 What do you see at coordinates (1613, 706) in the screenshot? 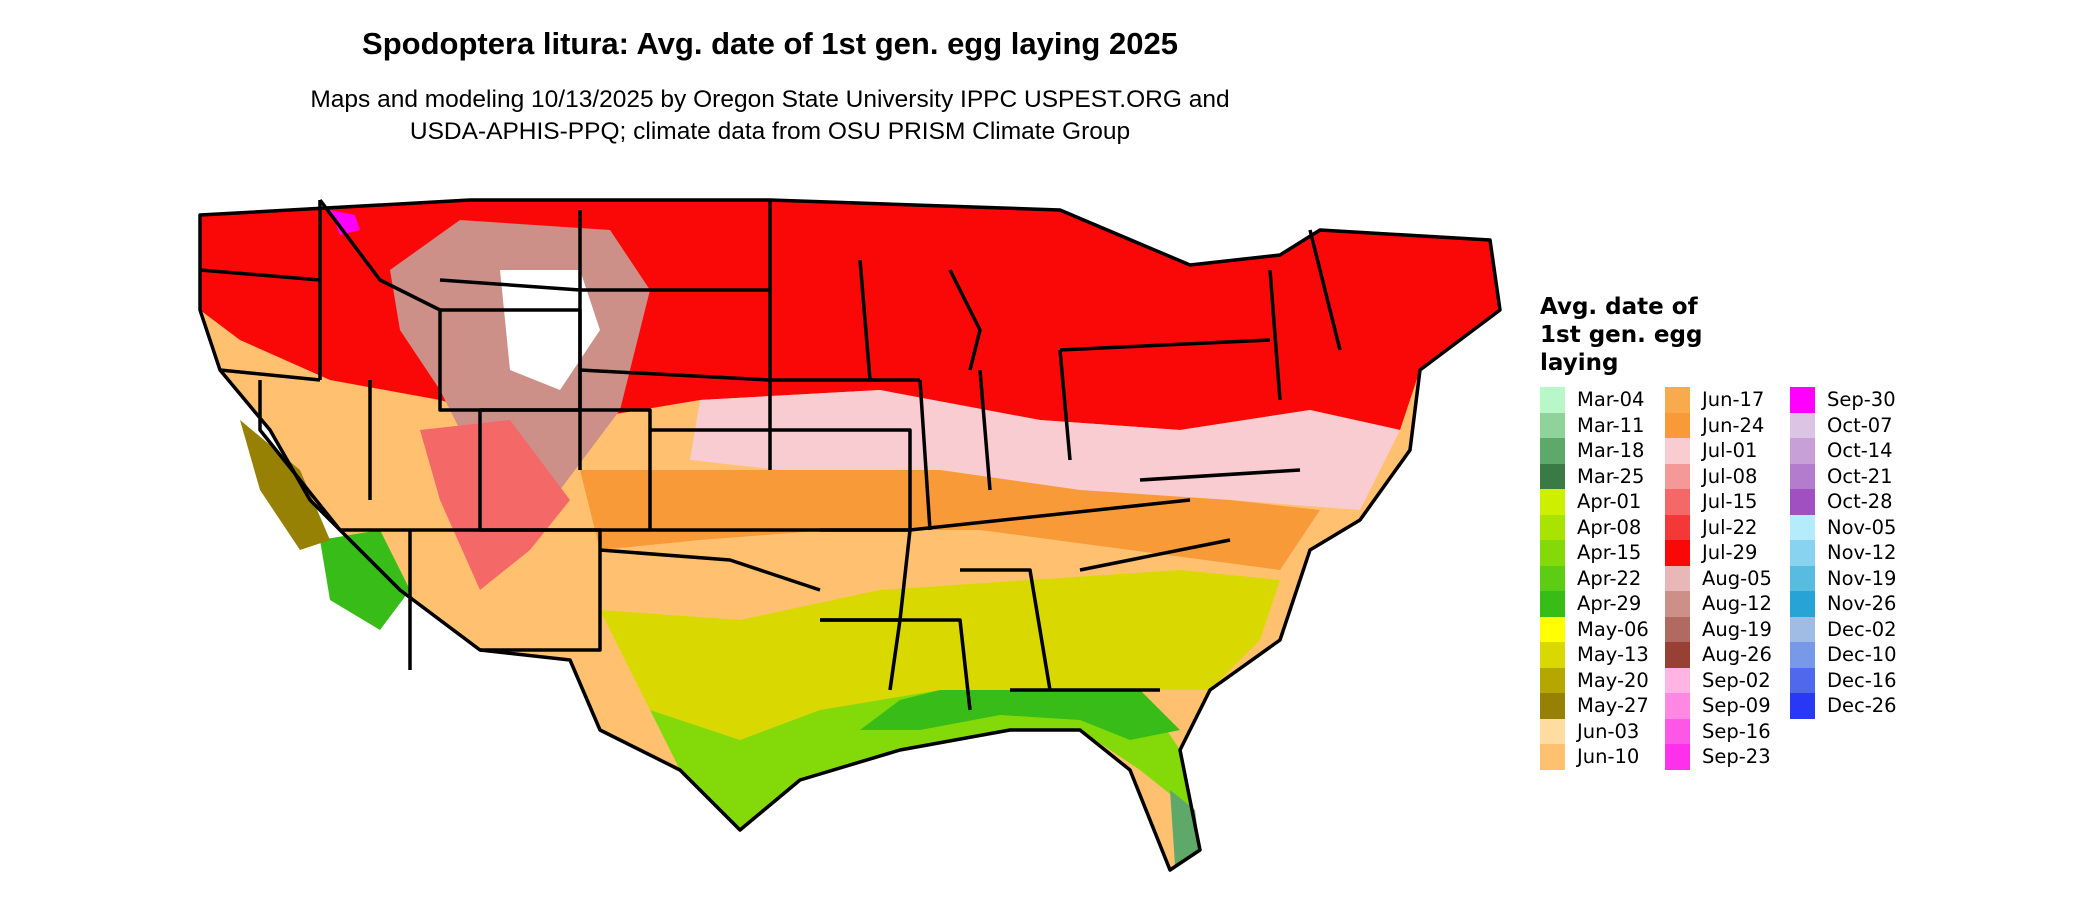
I see `legend-label: May-27` at bounding box center [1613, 706].